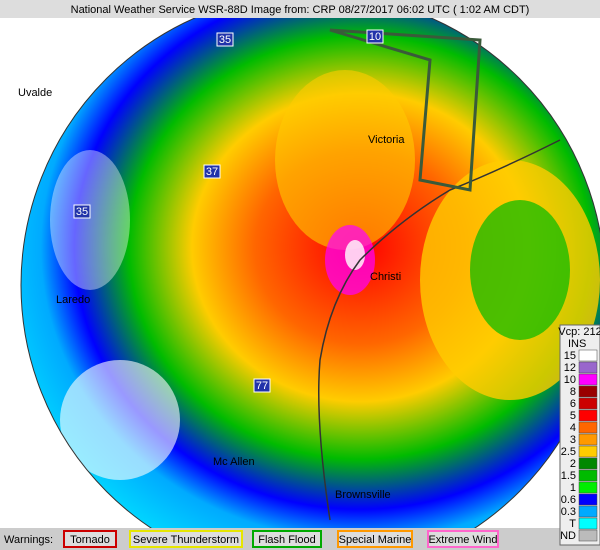 Image resolution: width=600 pixels, height=550 pixels. I want to click on warnings-label: Warnings:, so click(28, 540).